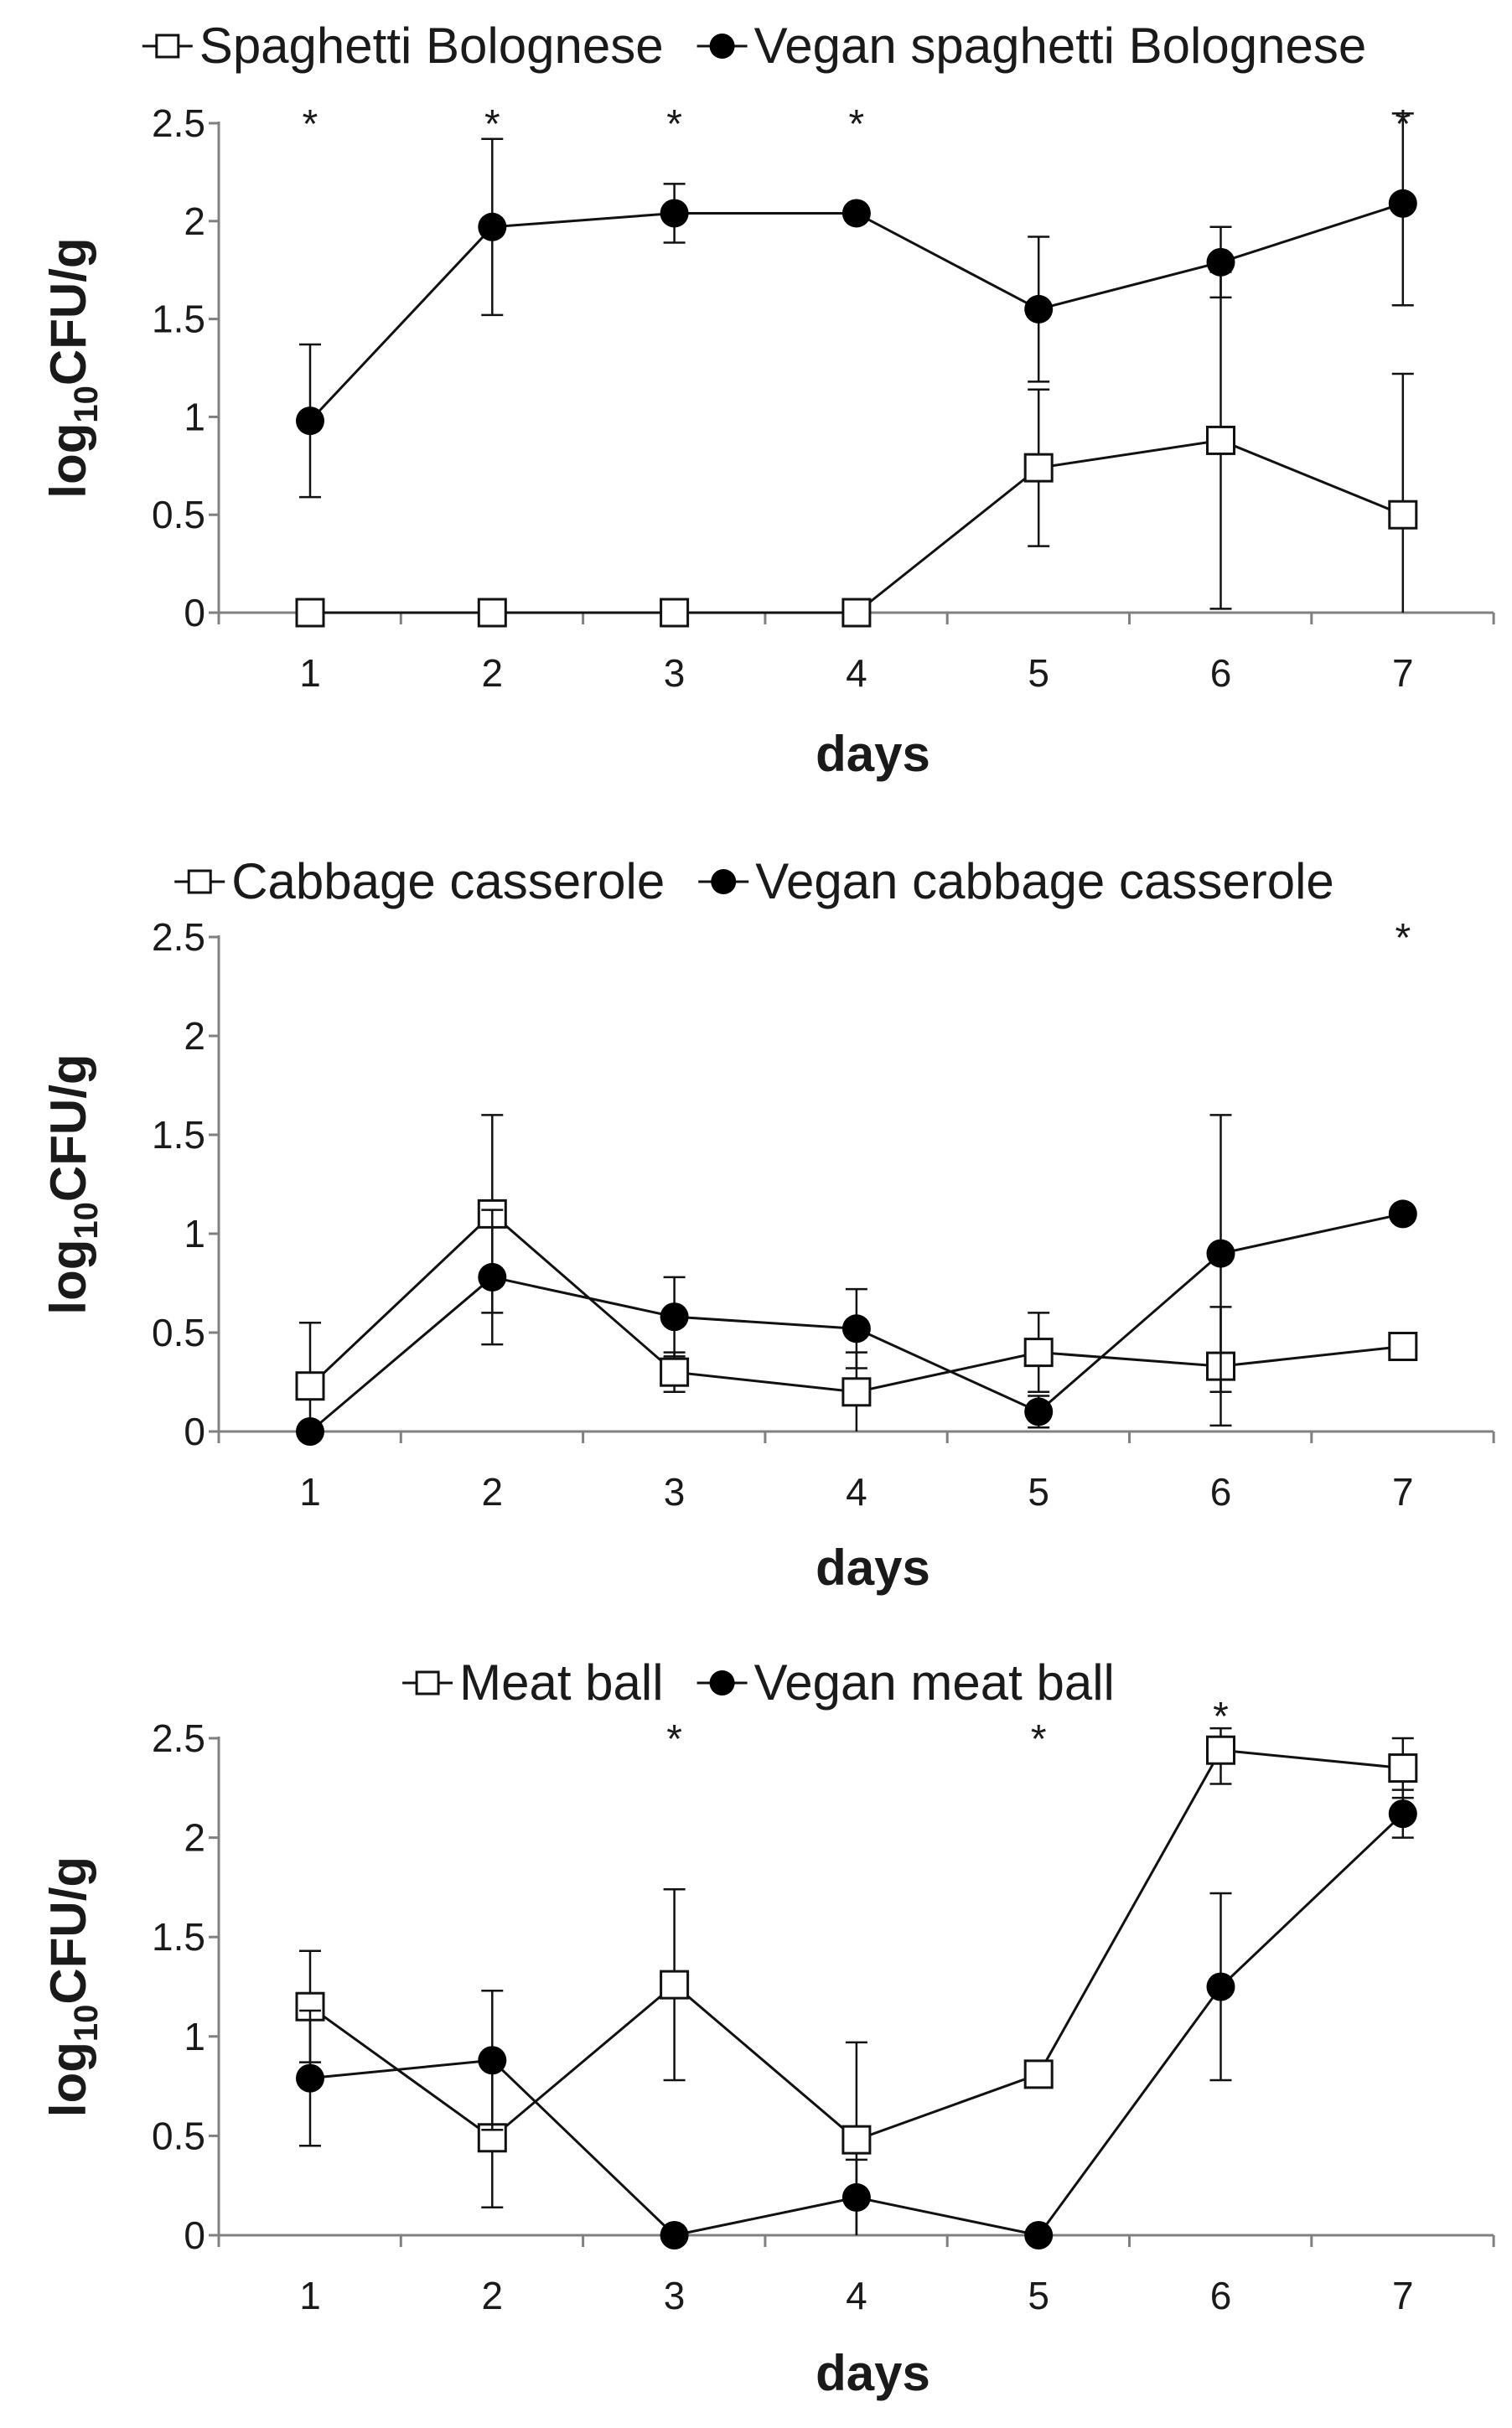 This screenshot has height=2428, width=1512. What do you see at coordinates (754, 881) in the screenshot?
I see `legend: Cabbage casserole Vegan cabbage casserole` at bounding box center [754, 881].